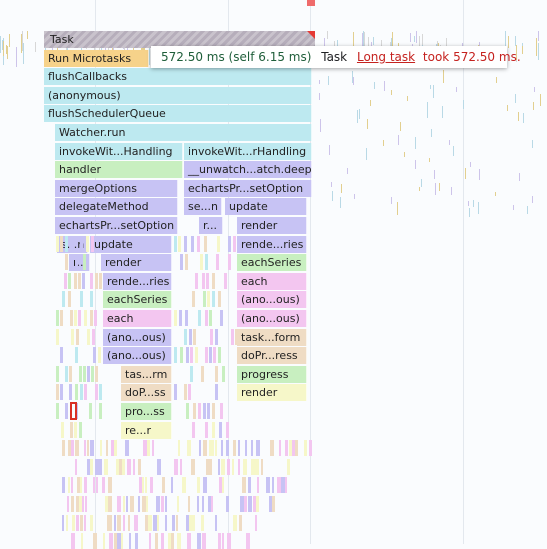 This screenshot has height=549, width=547. I want to click on frame-render-r2: render, so click(272, 393).